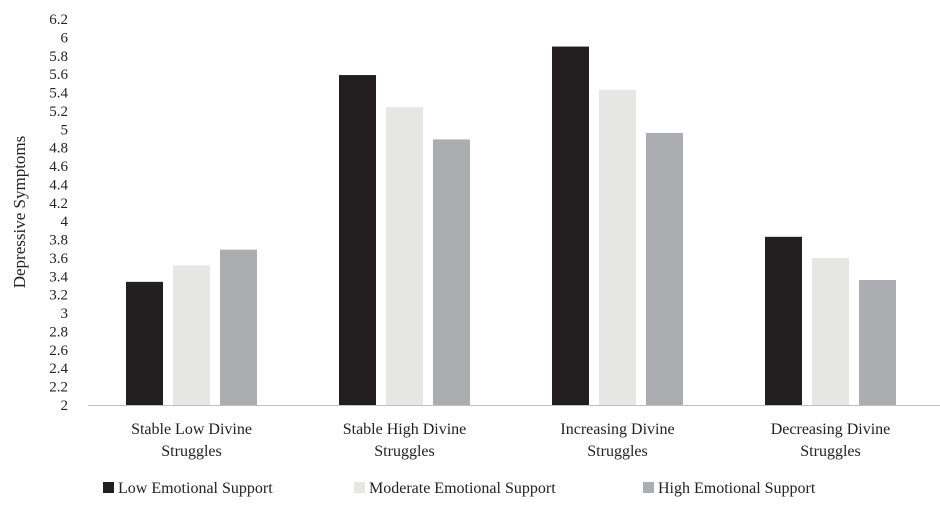  I want to click on y-tick-label: 3, so click(65, 314).